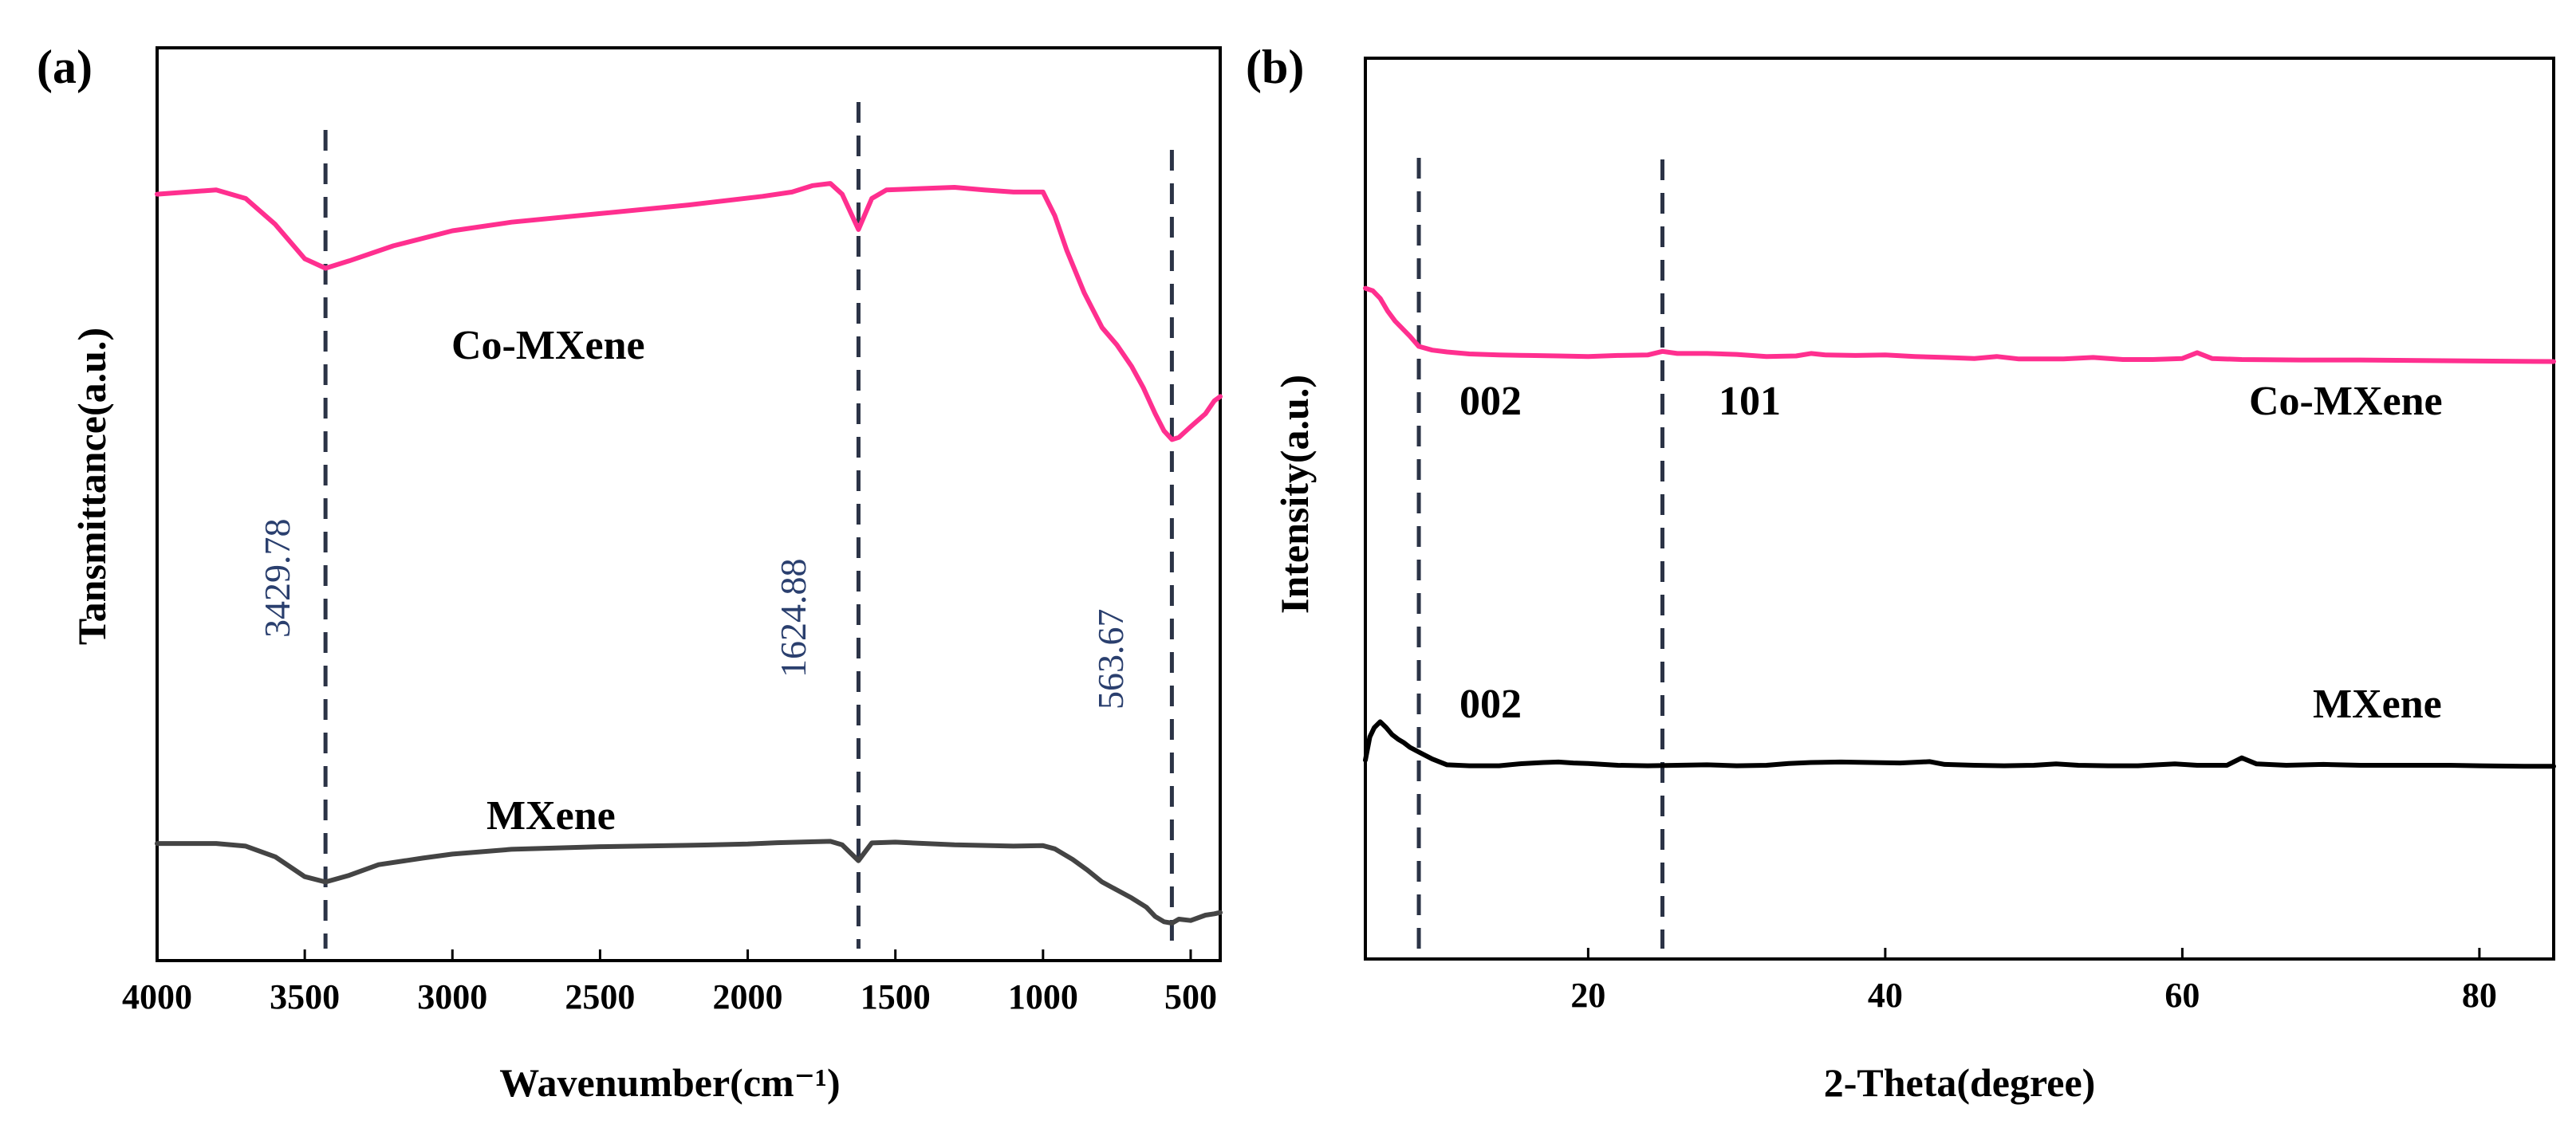  Describe the element at coordinates (669, 1082) in the screenshot. I see `panel-a-x-axis-title: Wavenumber(cm⁻¹)` at that location.